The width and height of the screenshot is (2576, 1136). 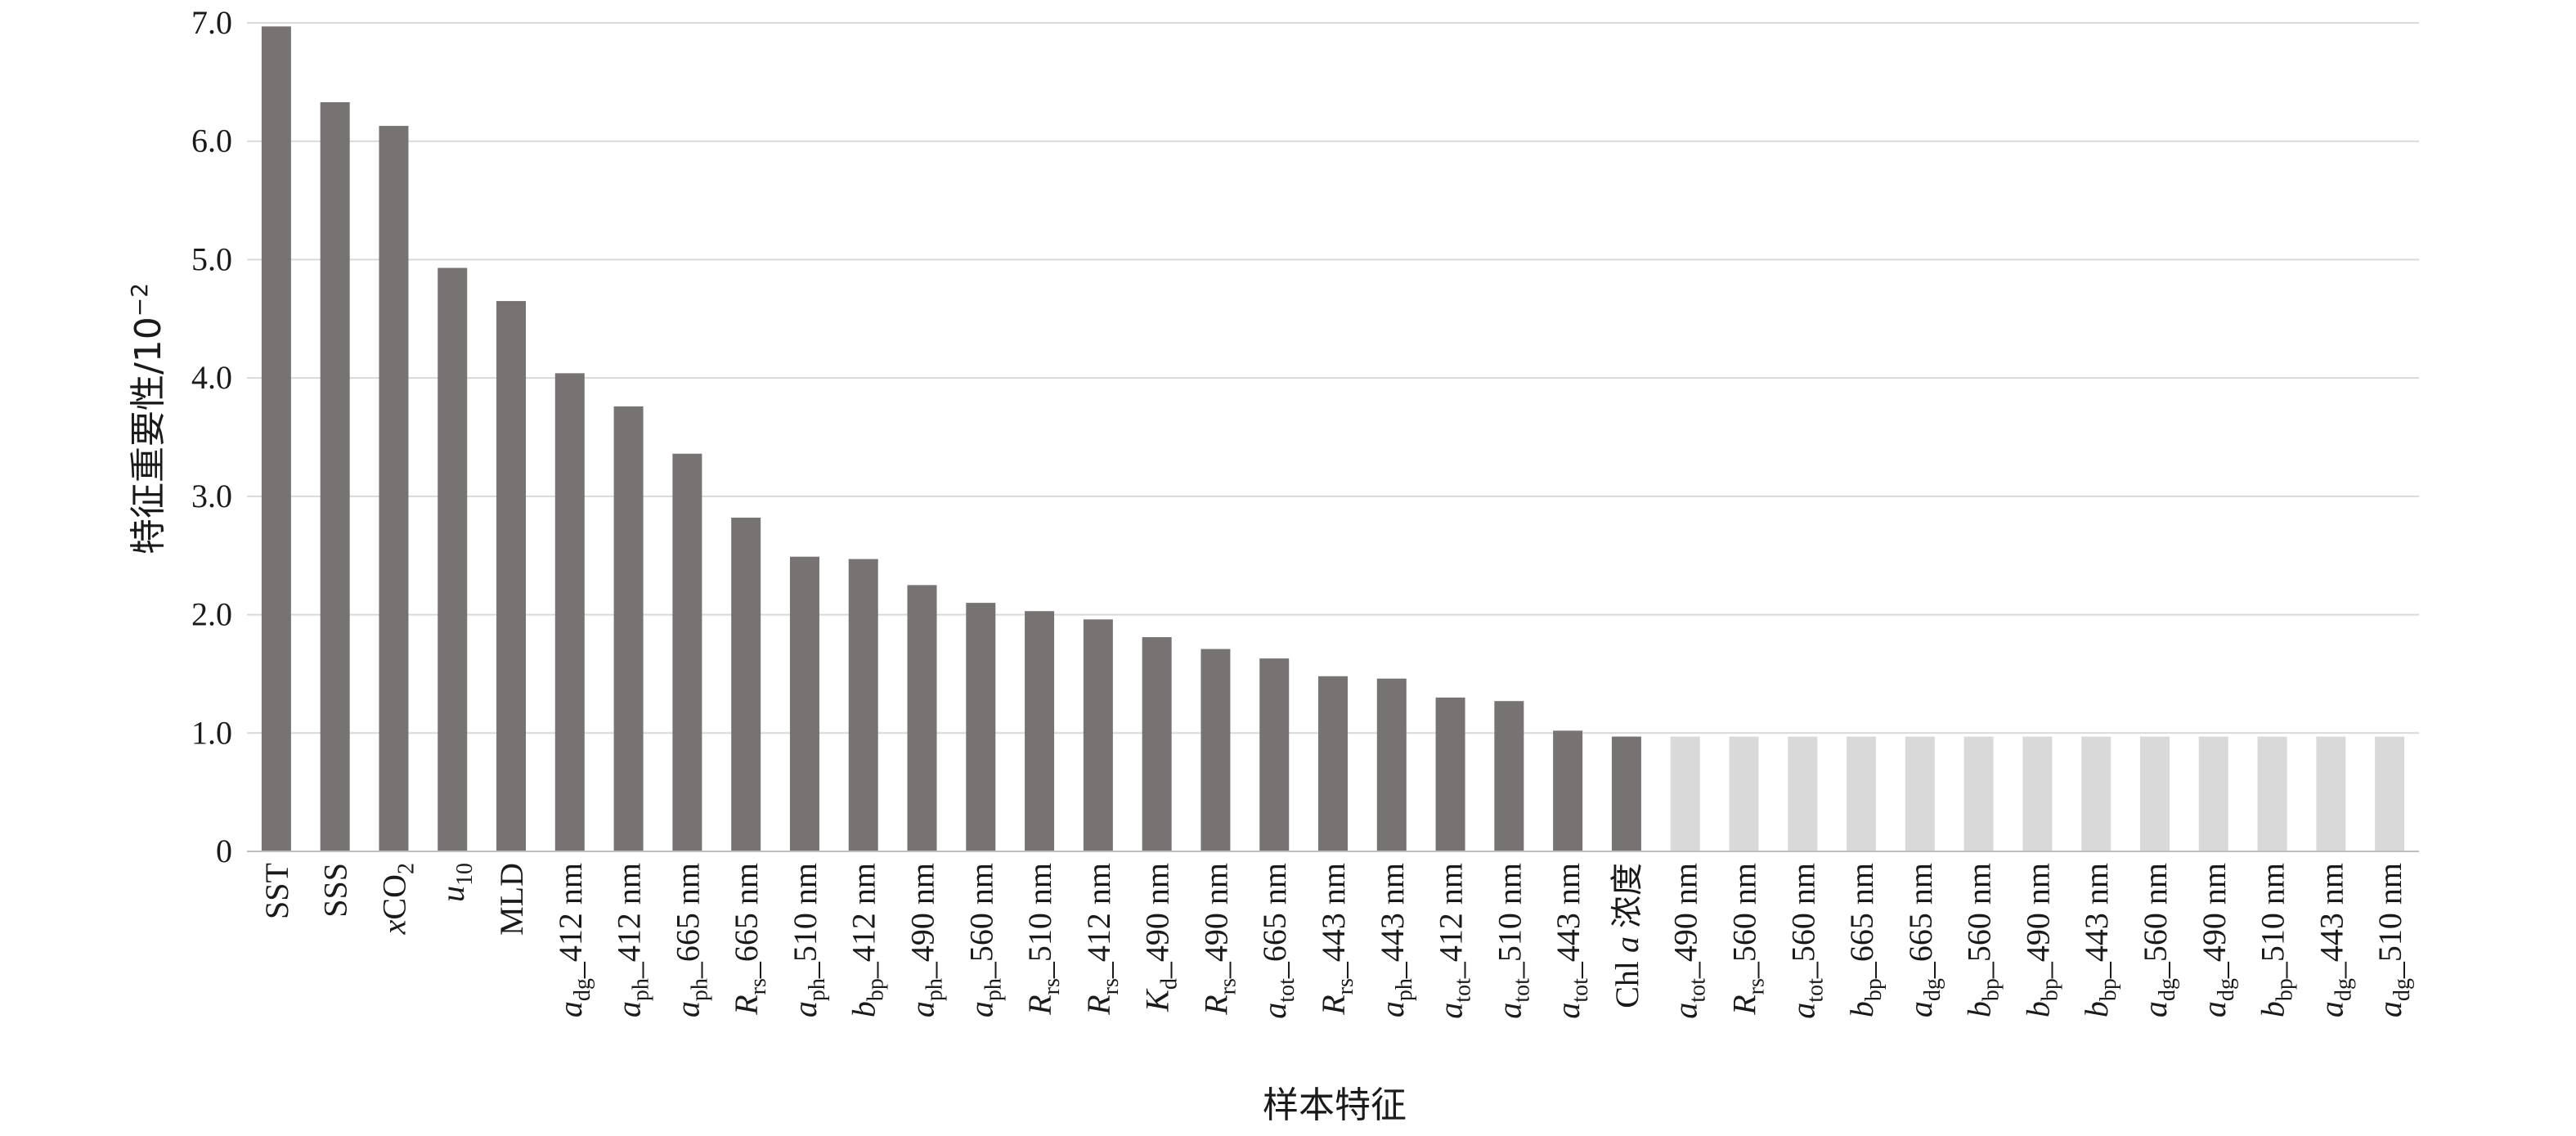 I want to click on x-tick-label: atot_443 nm, so click(x=1572, y=941).